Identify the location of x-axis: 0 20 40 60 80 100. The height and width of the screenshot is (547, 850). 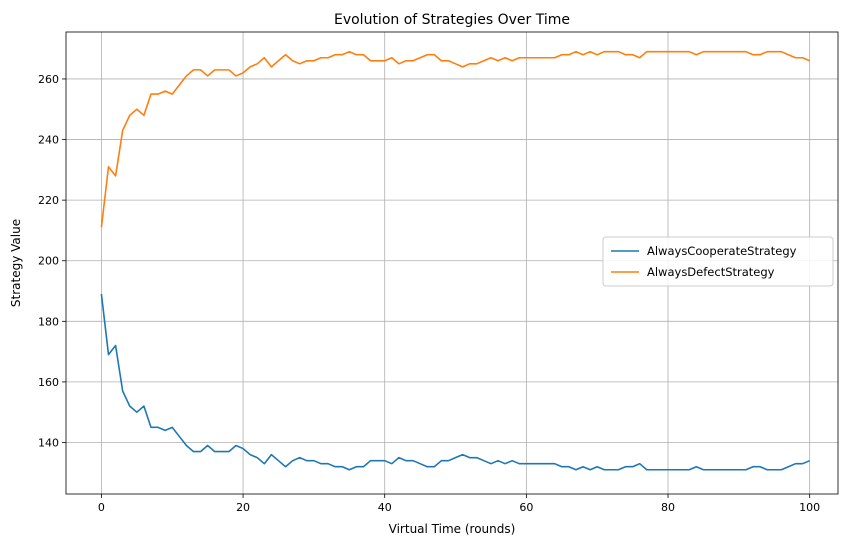
(459, 504).